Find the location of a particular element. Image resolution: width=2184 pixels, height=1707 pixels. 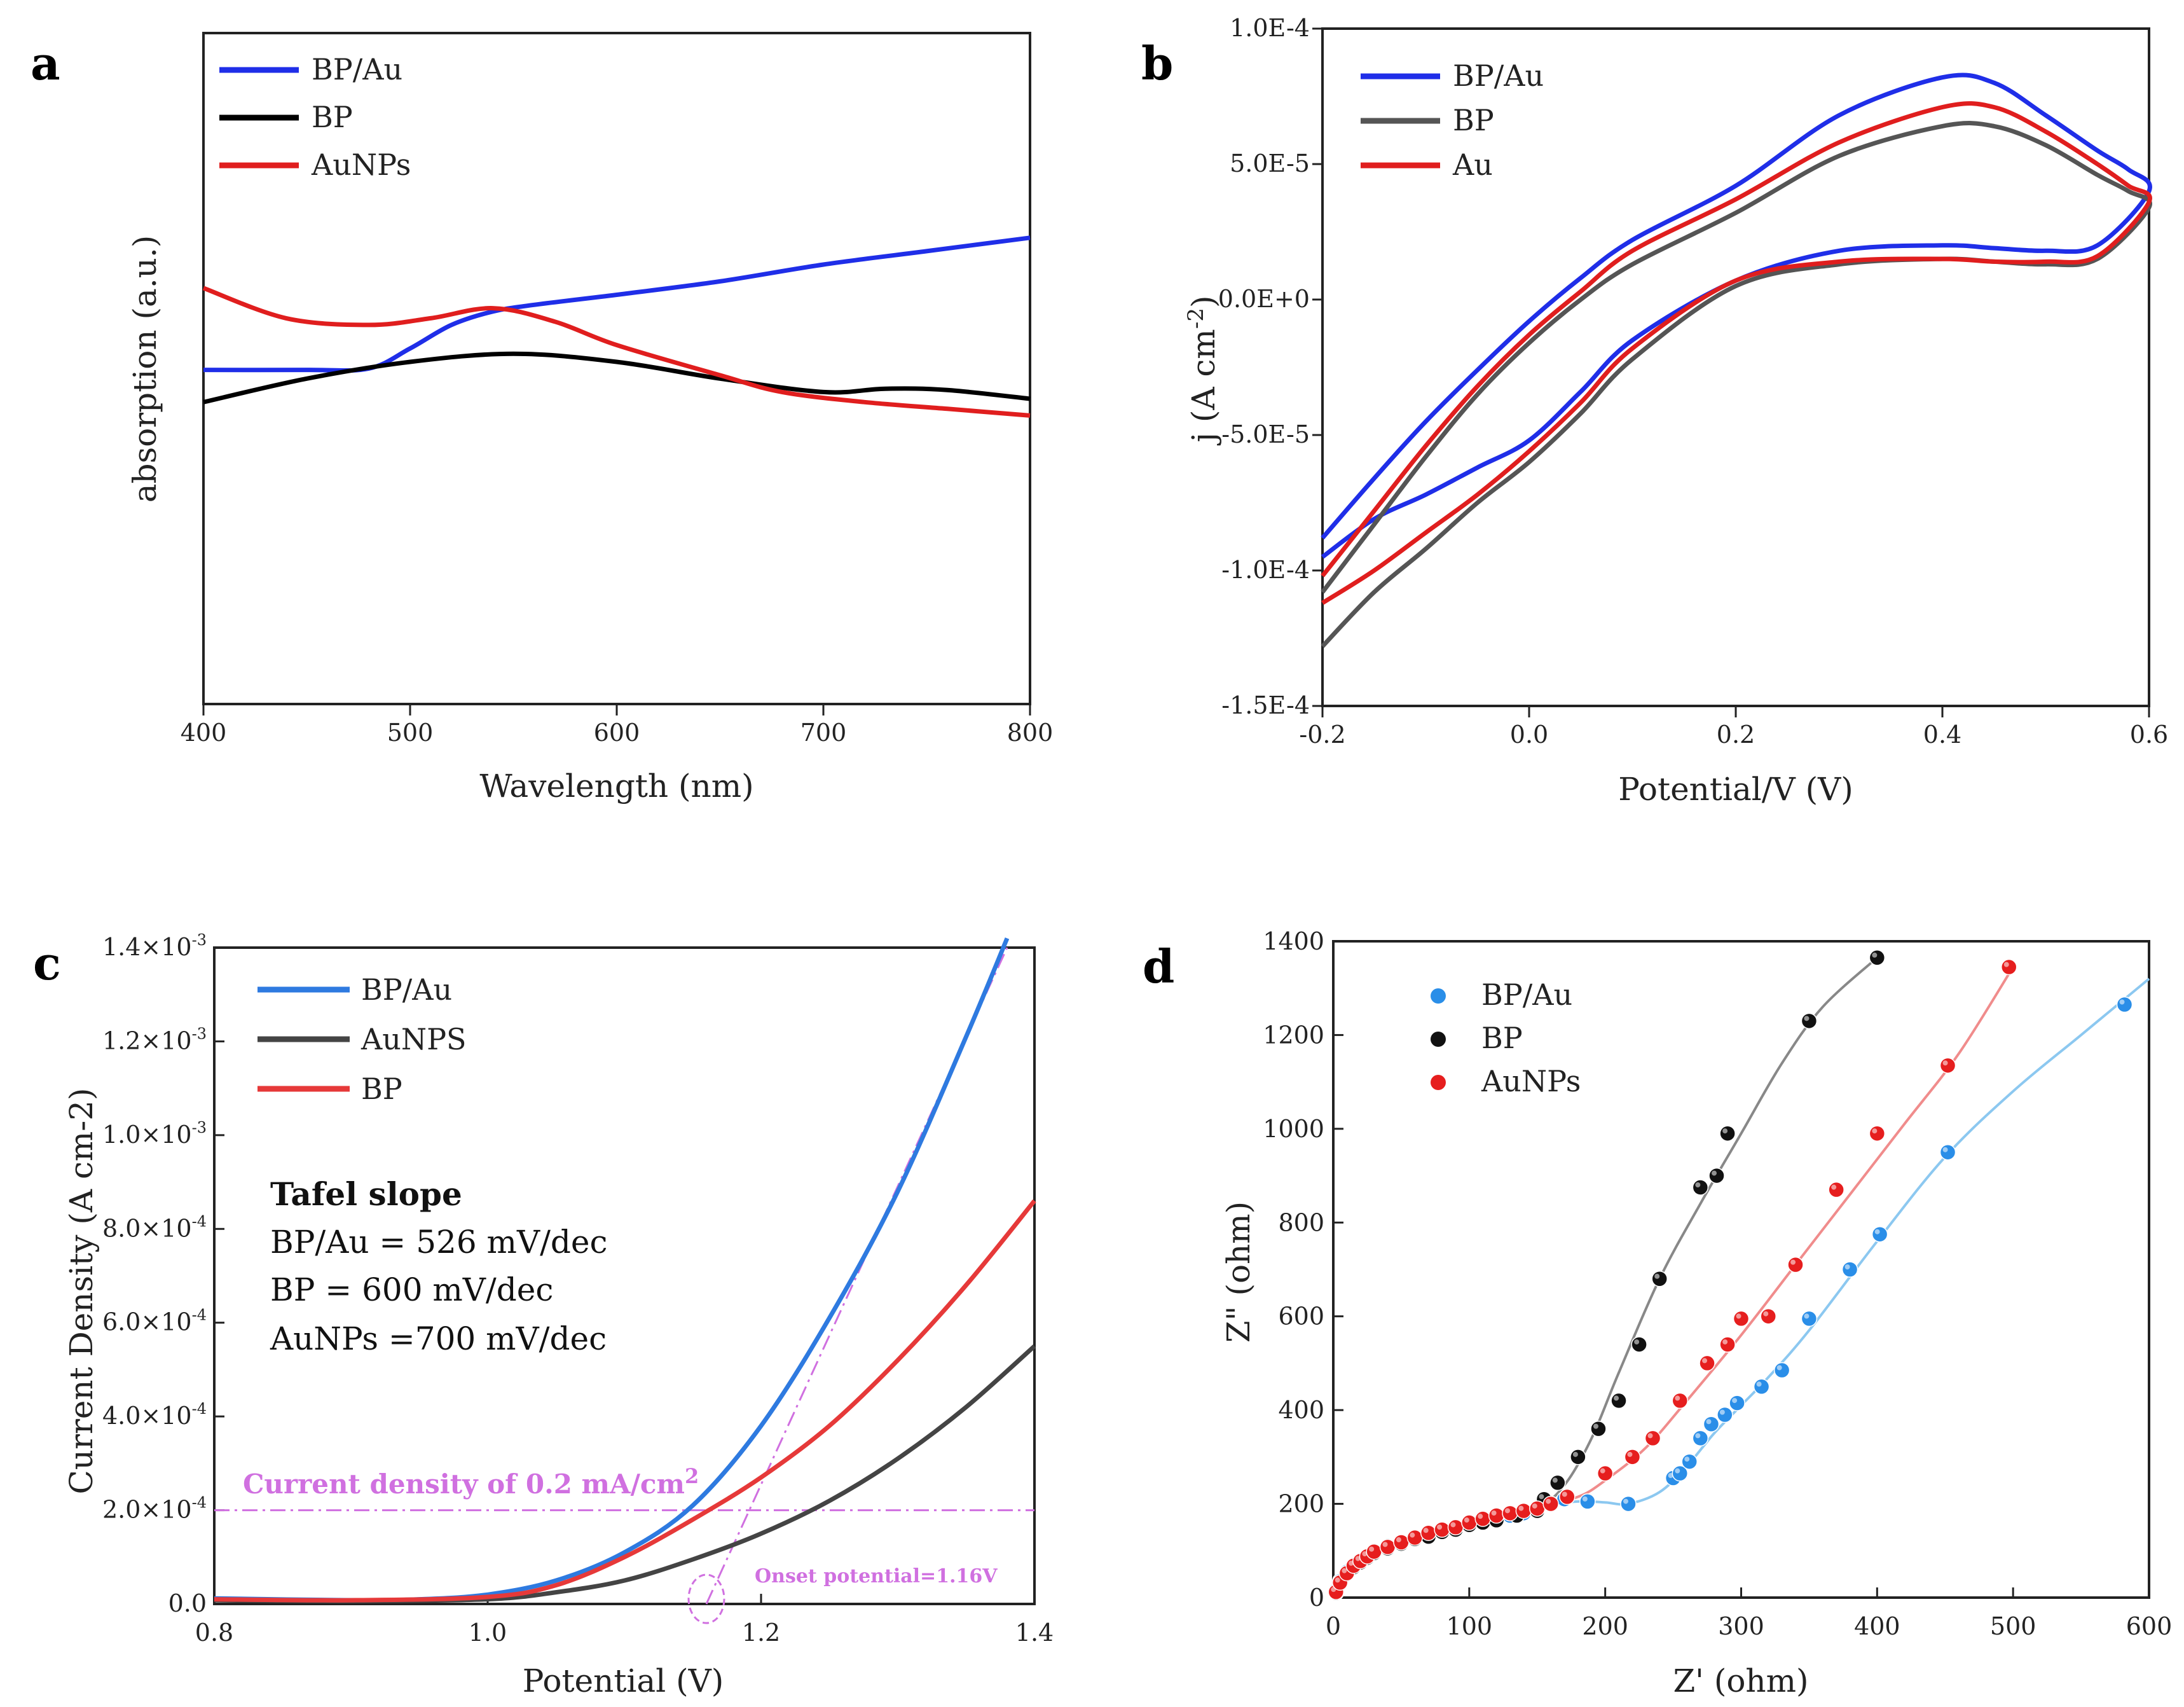

x-a-tick-label: 500 is located at coordinates (410, 733).